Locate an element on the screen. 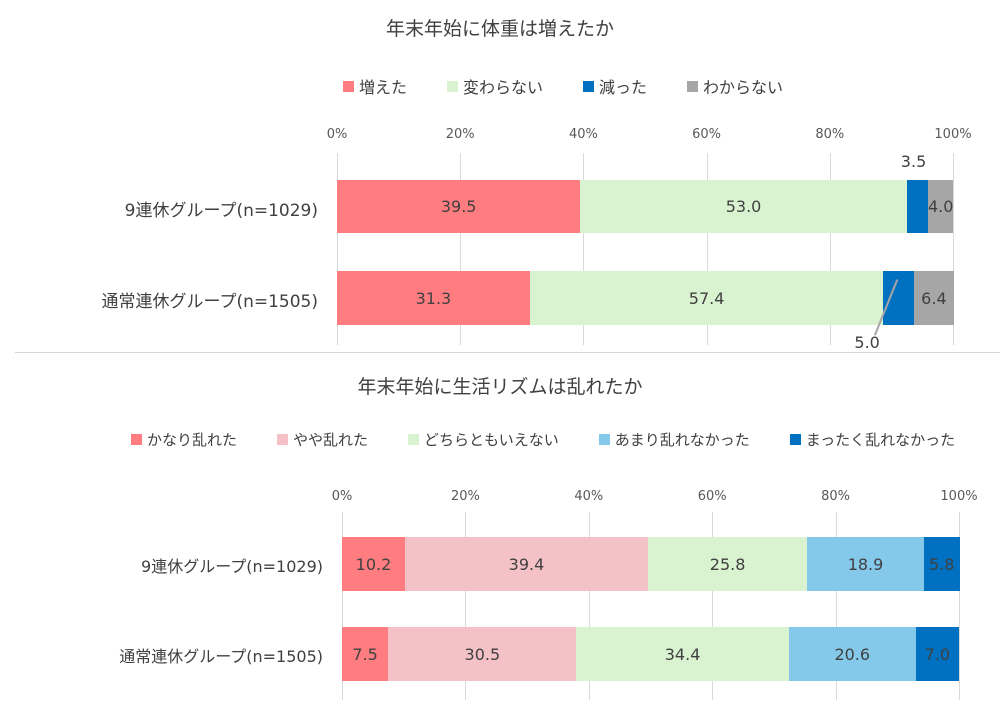 Image resolution: width=1003 pixels, height=702 pixels. data-label: 7.0 is located at coordinates (937, 654).